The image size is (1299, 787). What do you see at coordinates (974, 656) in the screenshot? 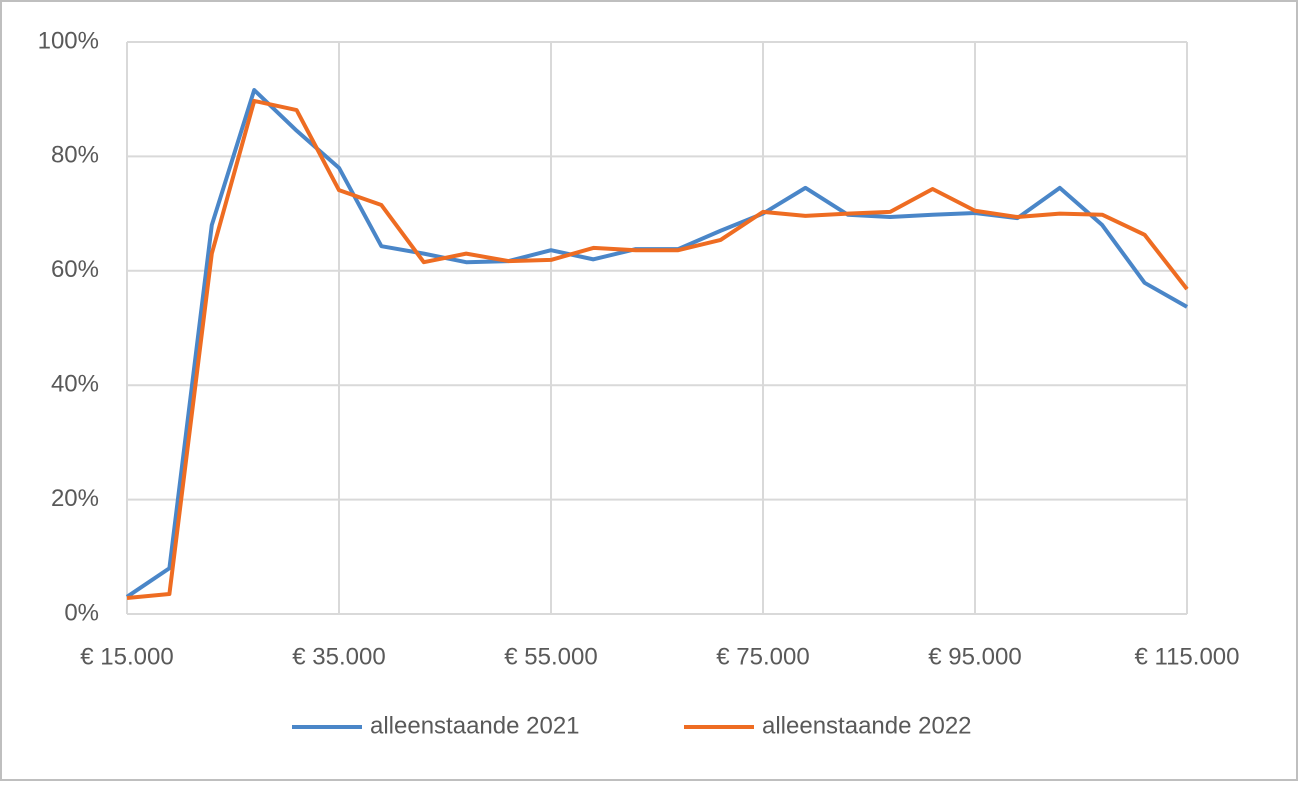
I see `x-tick-label: € 95.000` at bounding box center [974, 656].